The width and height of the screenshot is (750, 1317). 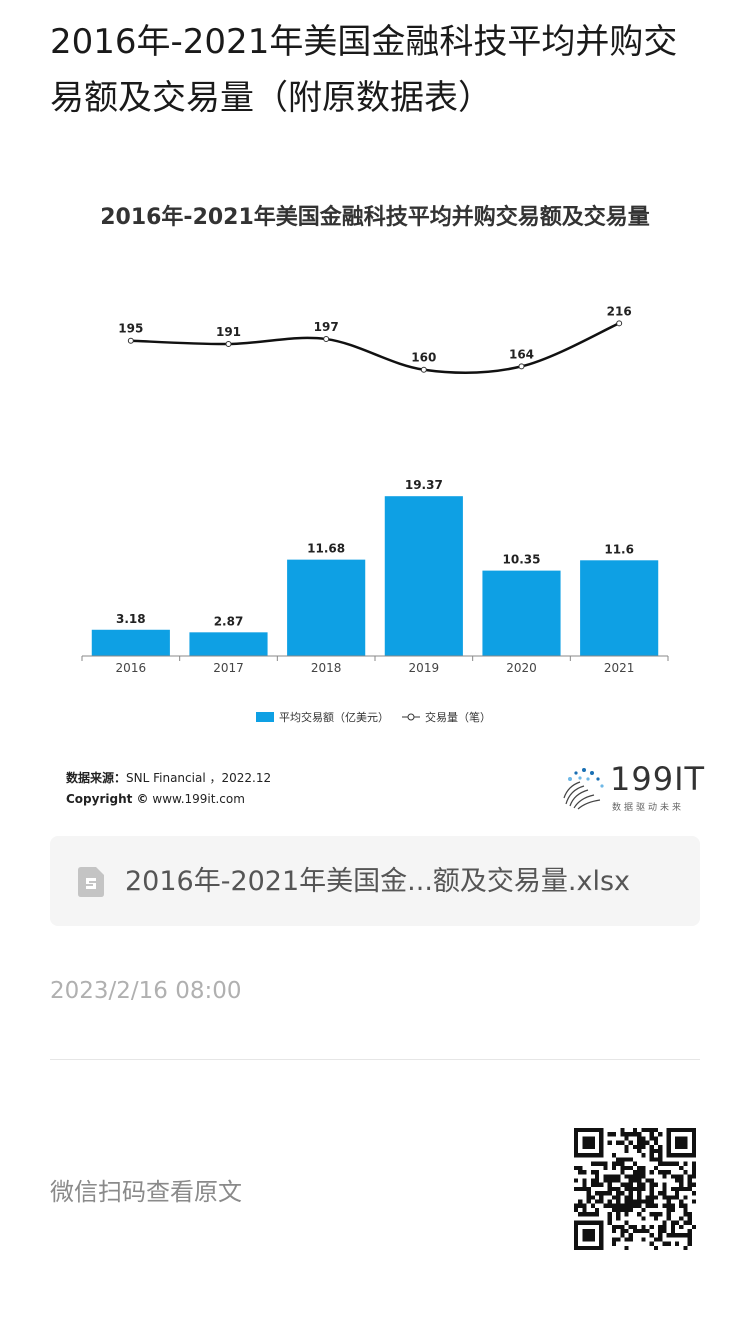 What do you see at coordinates (423, 576) in the screenshot?
I see `bar-2019` at bounding box center [423, 576].